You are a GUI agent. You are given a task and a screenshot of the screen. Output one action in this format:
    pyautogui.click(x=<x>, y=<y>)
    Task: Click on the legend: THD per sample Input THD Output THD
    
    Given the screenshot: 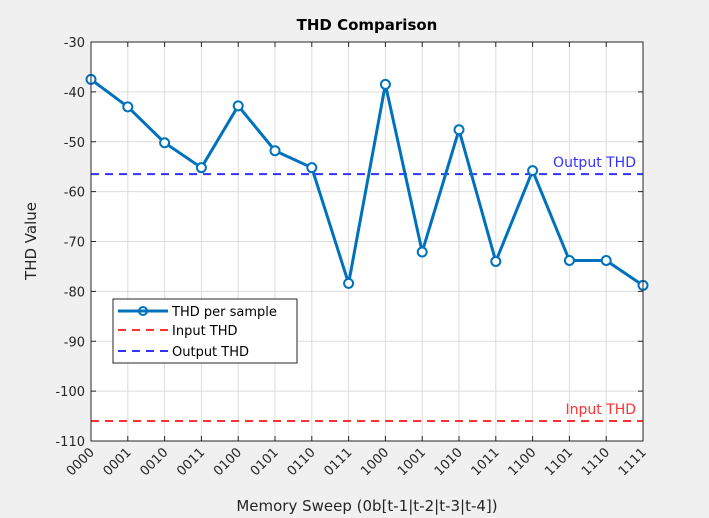 What is the action you would take?
    pyautogui.click(x=205, y=331)
    